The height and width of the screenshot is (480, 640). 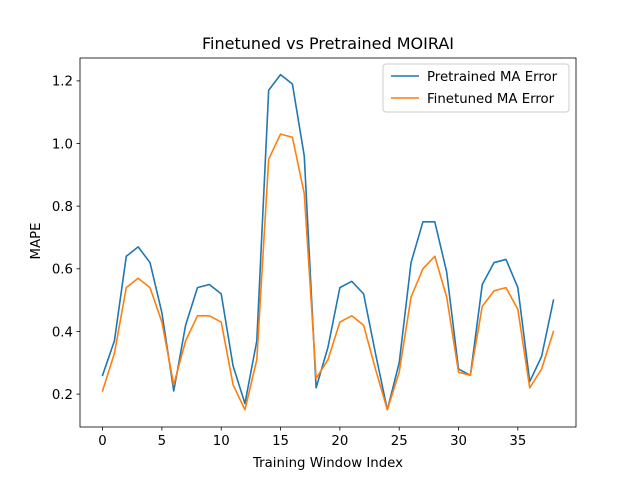 I want to click on x-tick-label: 35, so click(x=517, y=441).